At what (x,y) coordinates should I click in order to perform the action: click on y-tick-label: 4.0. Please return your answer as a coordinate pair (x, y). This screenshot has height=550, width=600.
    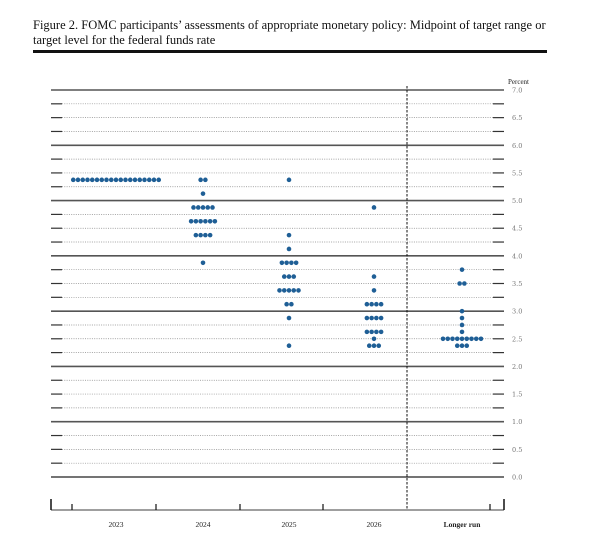
    Looking at the image, I should click on (517, 256).